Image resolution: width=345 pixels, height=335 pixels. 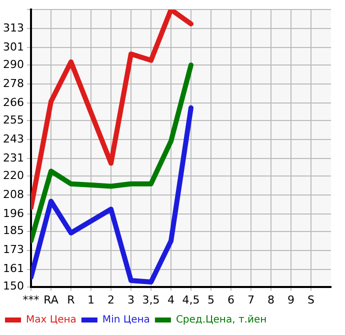 What do you see at coordinates (51, 320) in the screenshot?
I see `legend-label: Max Цена` at bounding box center [51, 320].